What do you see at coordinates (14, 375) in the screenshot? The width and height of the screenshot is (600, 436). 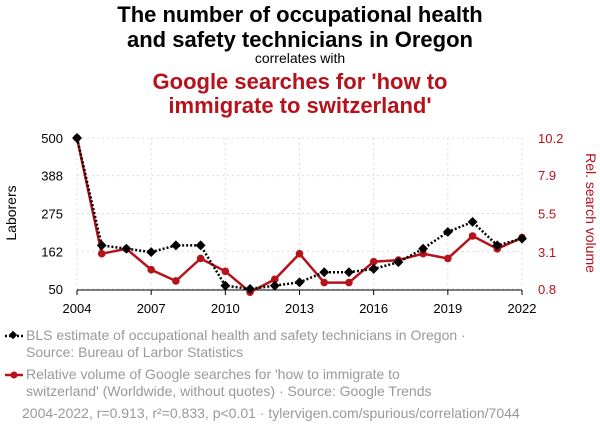 I see `legend-marker-google` at bounding box center [14, 375].